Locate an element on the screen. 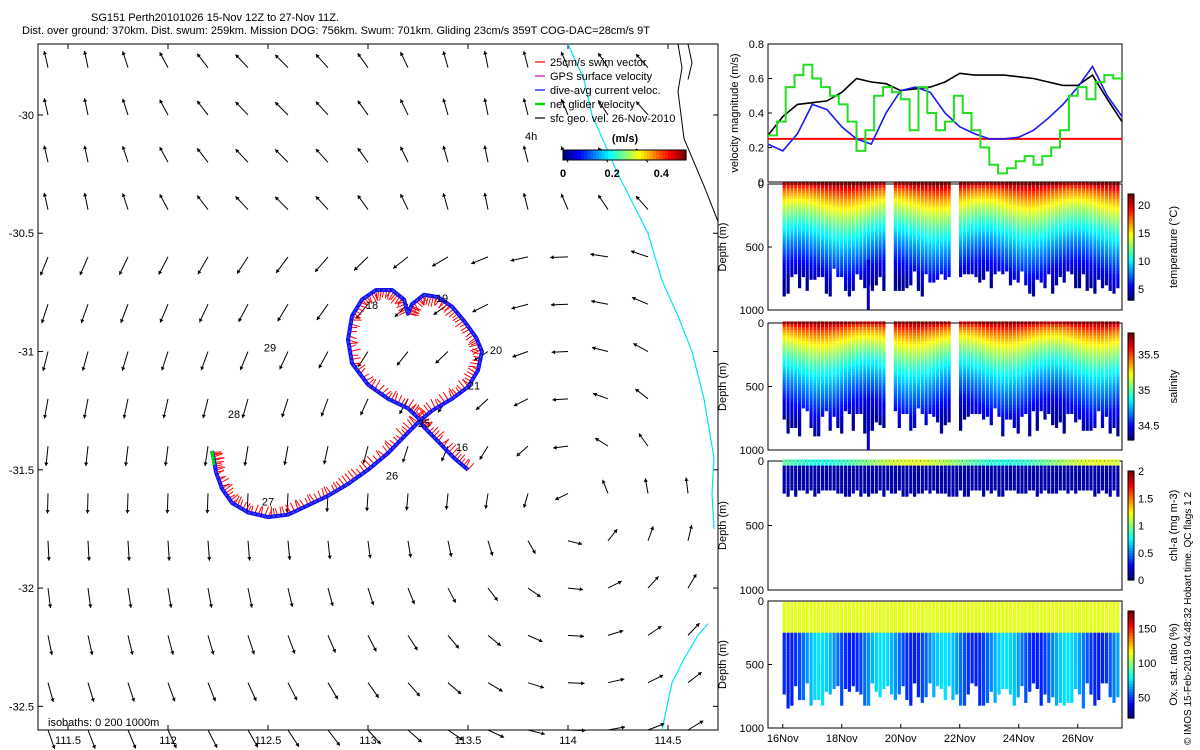 This screenshot has height=750, width=1200. speed-colorbar: (m/s)0 0.2 0.4 is located at coordinates (623, 156).